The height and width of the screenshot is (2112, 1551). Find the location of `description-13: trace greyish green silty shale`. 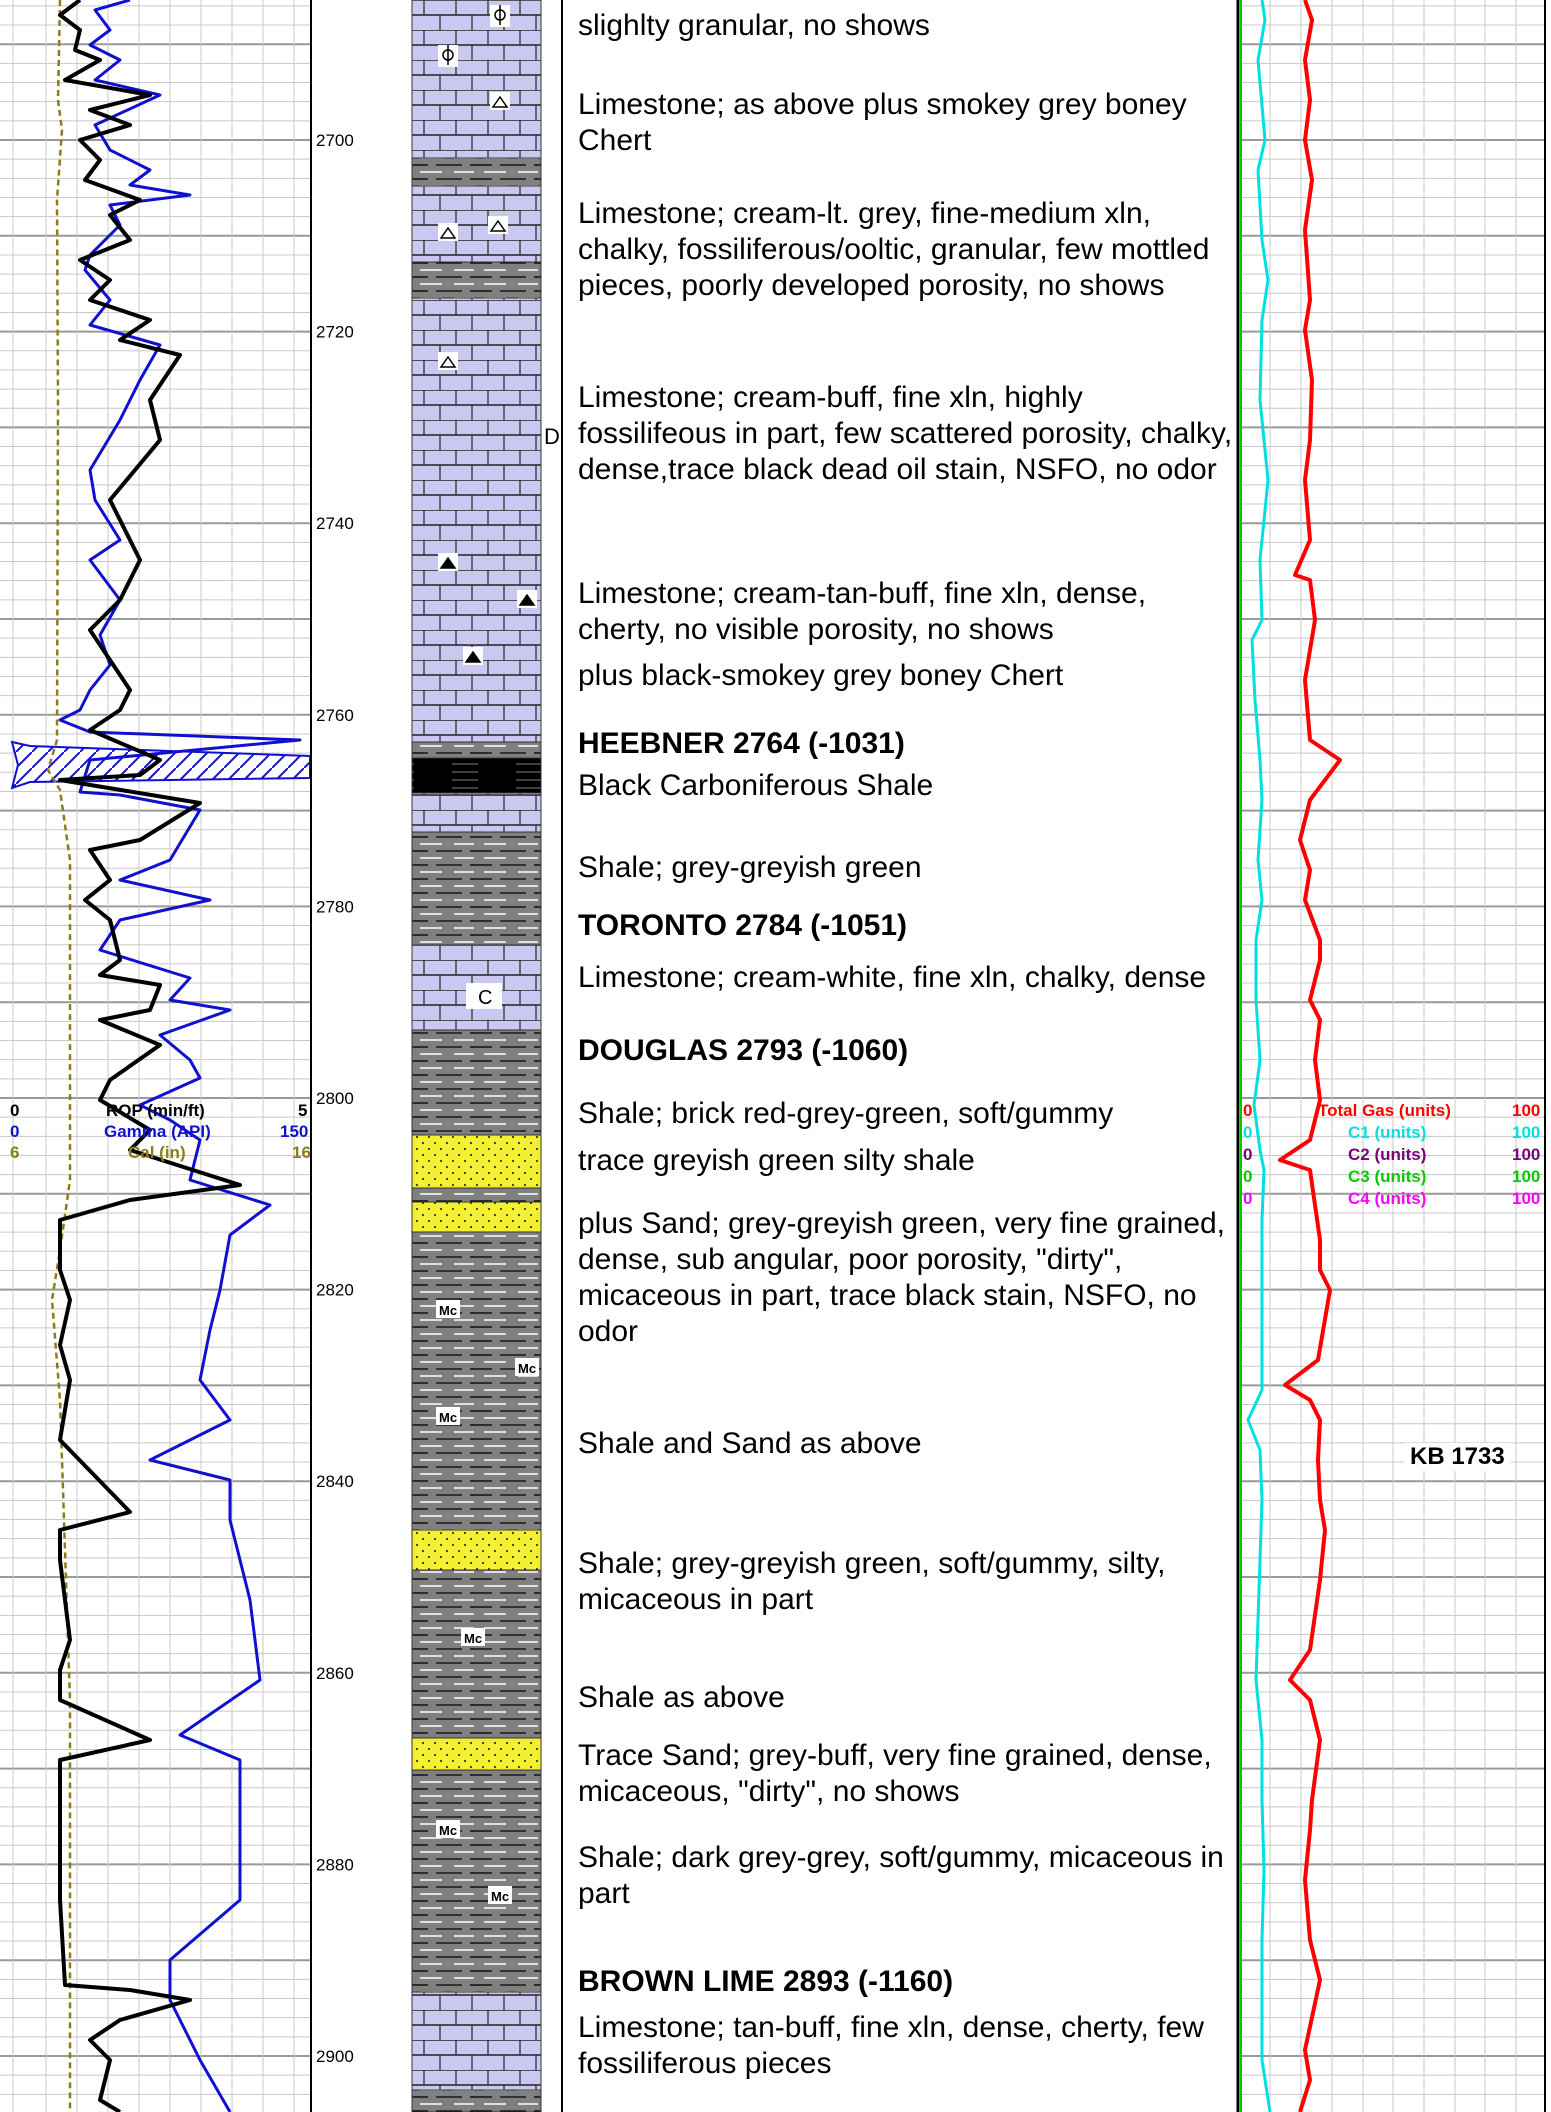

description-13: trace greyish green silty shale is located at coordinates (776, 1160).